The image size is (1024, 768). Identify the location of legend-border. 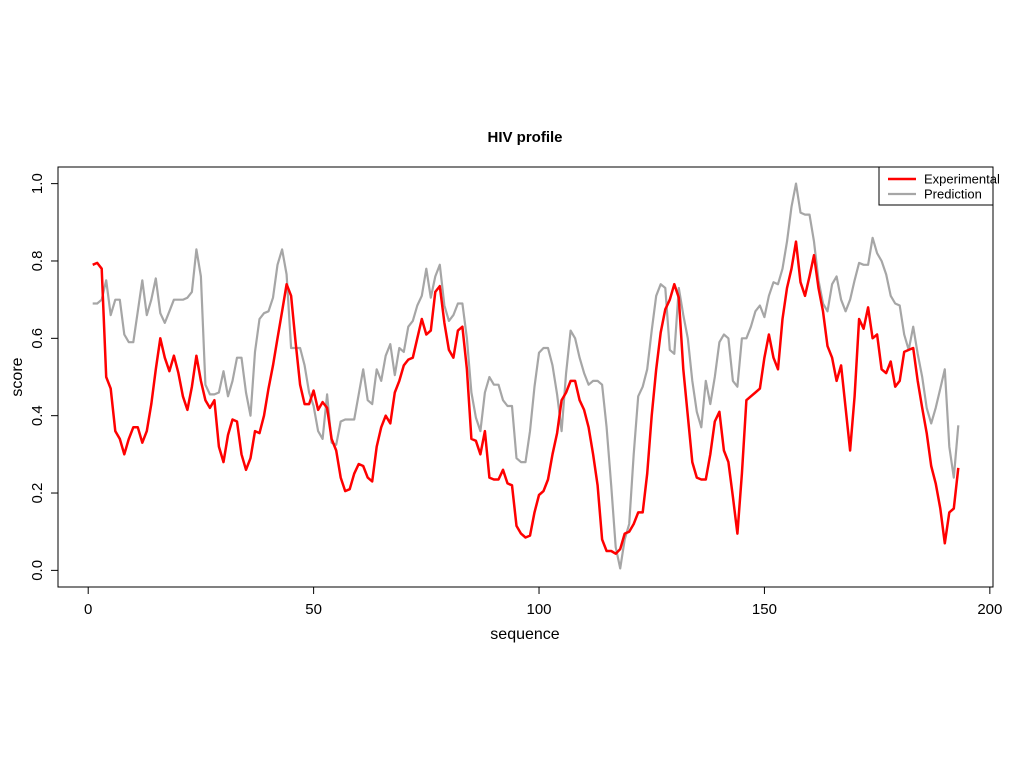
(936, 186).